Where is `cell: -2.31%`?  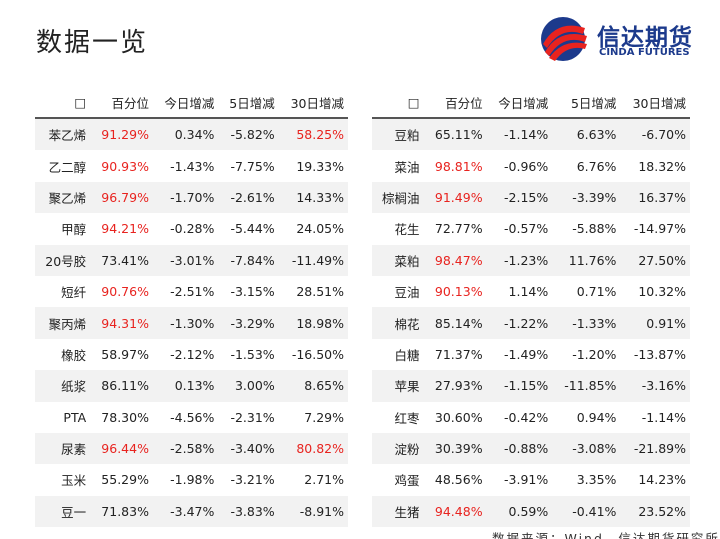 cell: -2.31% is located at coordinates (252, 417).